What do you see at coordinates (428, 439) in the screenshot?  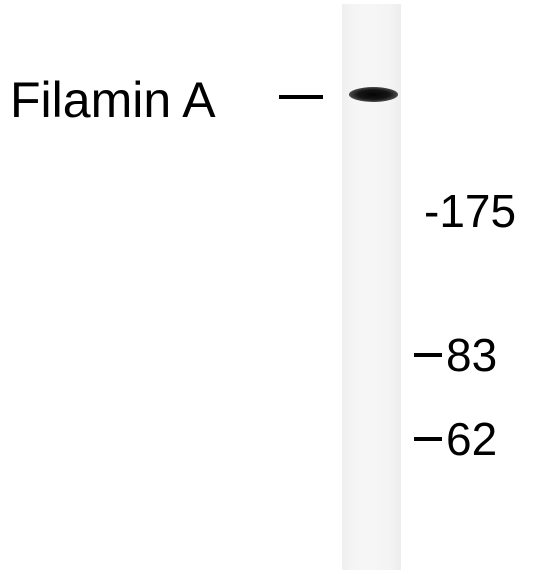 I see `marker-62-tick` at bounding box center [428, 439].